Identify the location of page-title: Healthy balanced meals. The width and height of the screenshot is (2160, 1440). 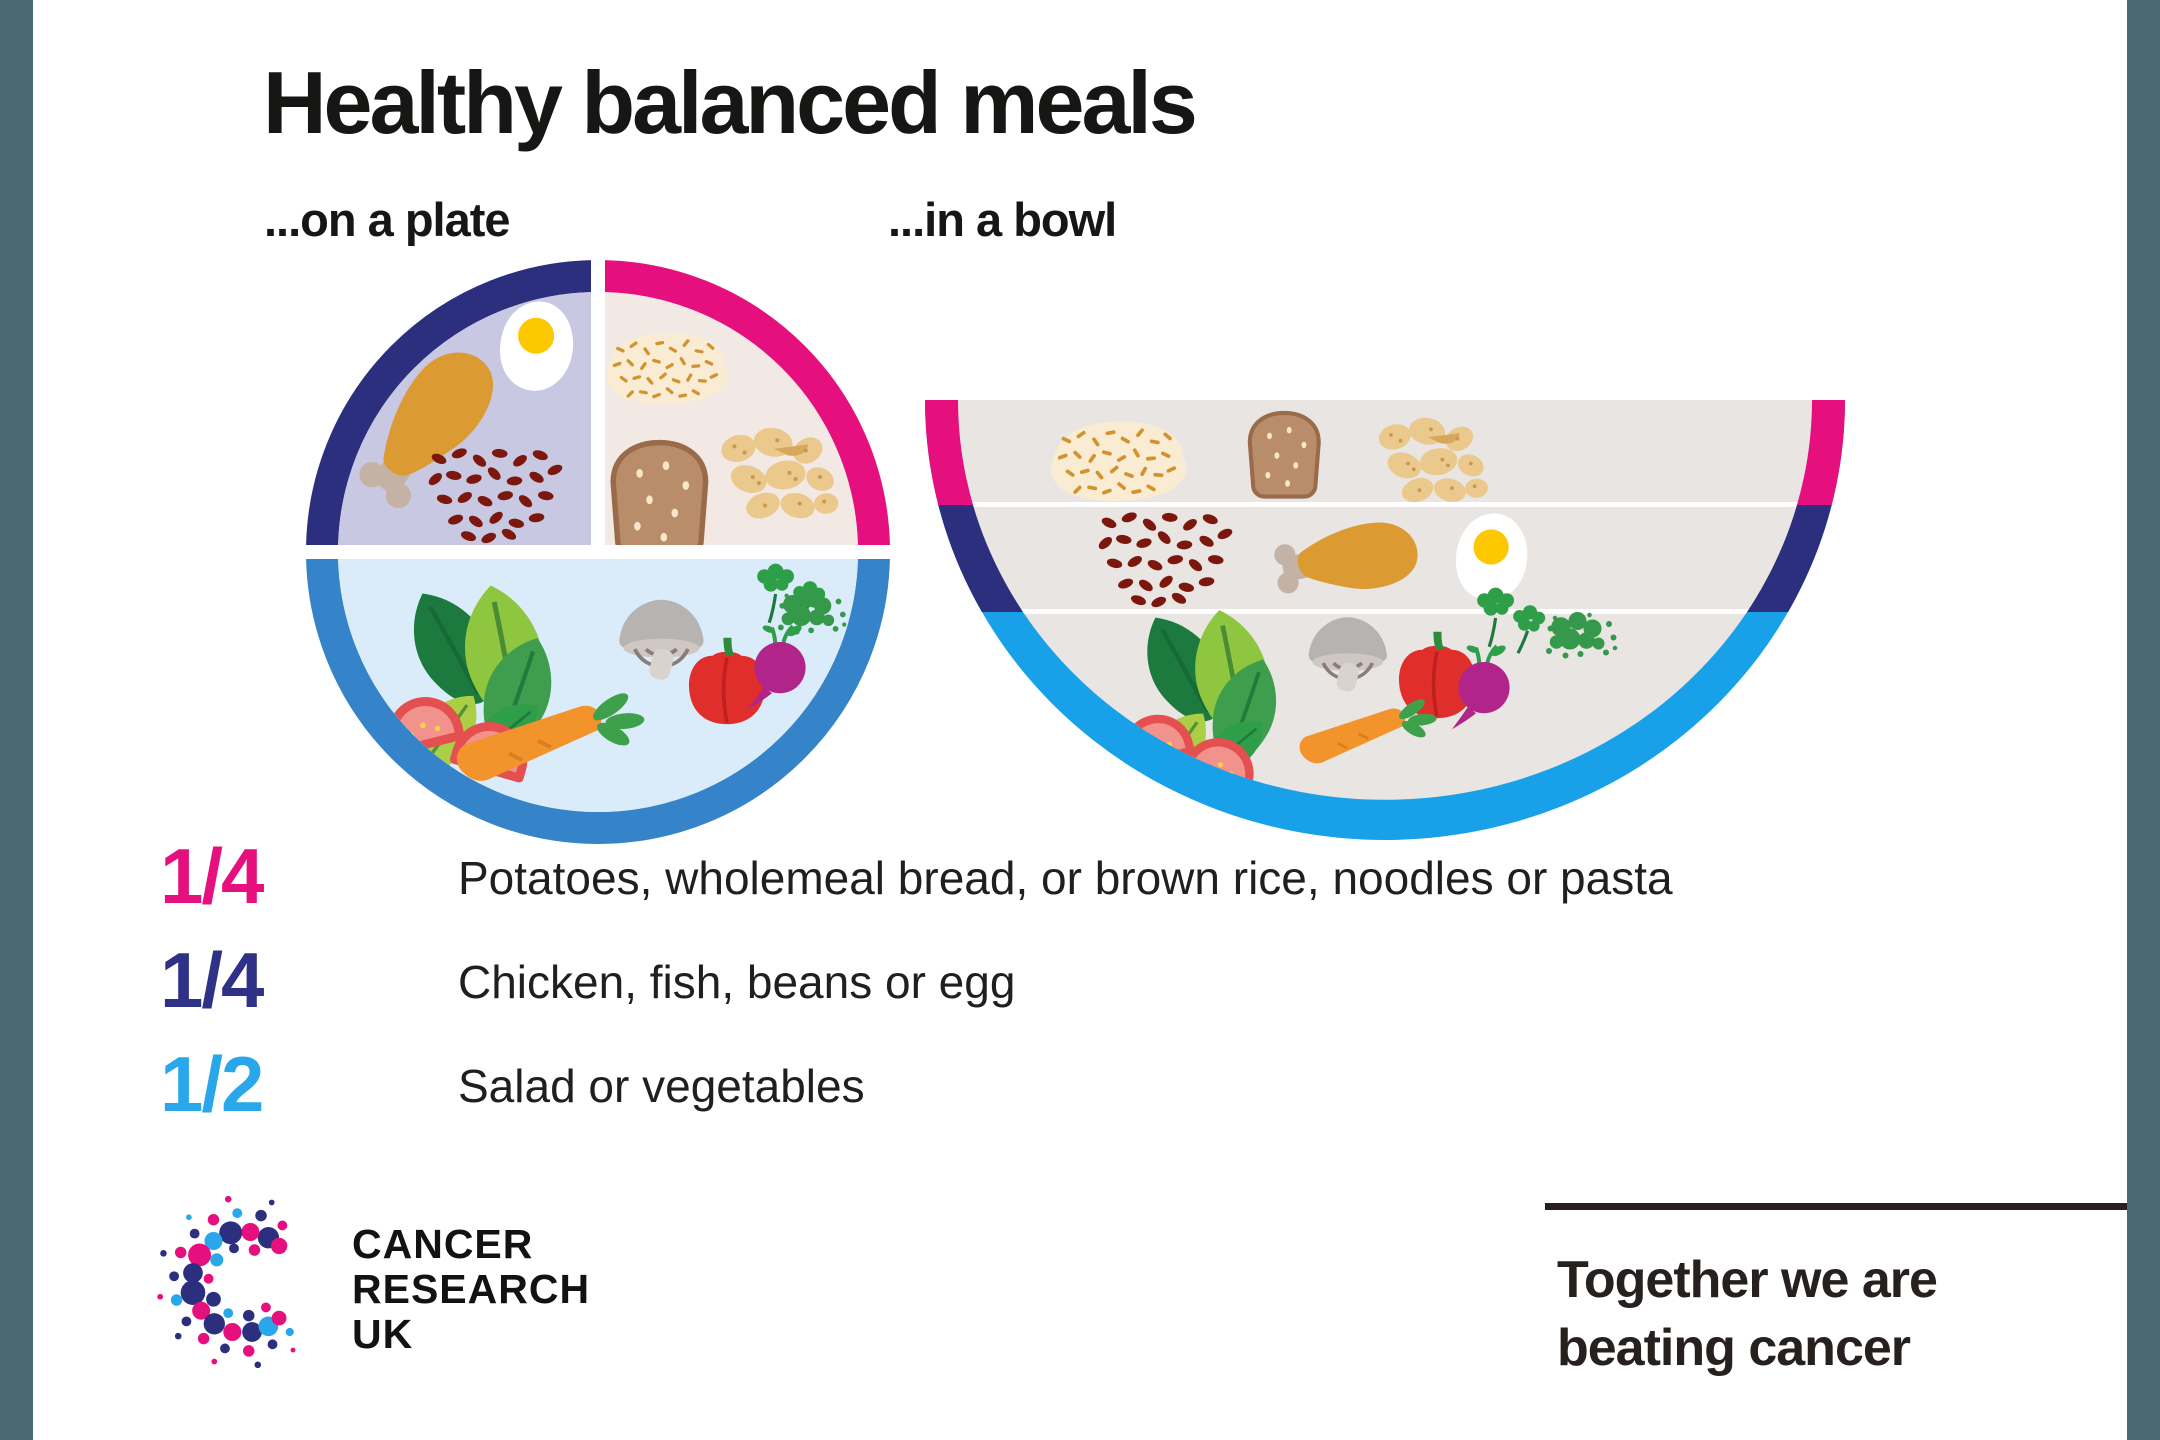
(730, 102).